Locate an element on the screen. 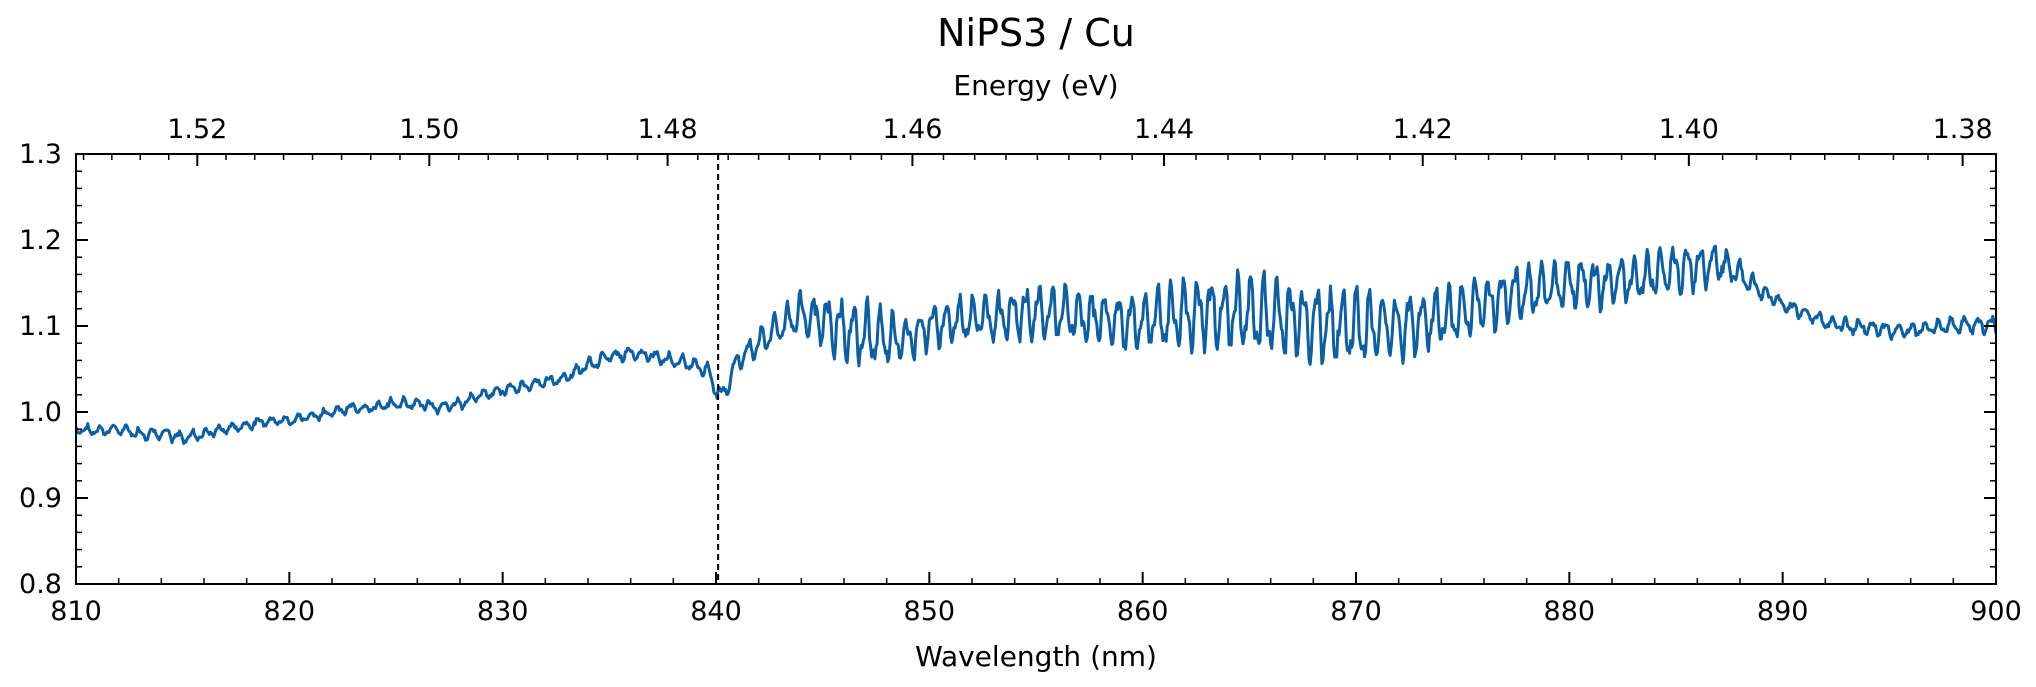  top-axis-label: Energy (eV) is located at coordinates (1035, 85).